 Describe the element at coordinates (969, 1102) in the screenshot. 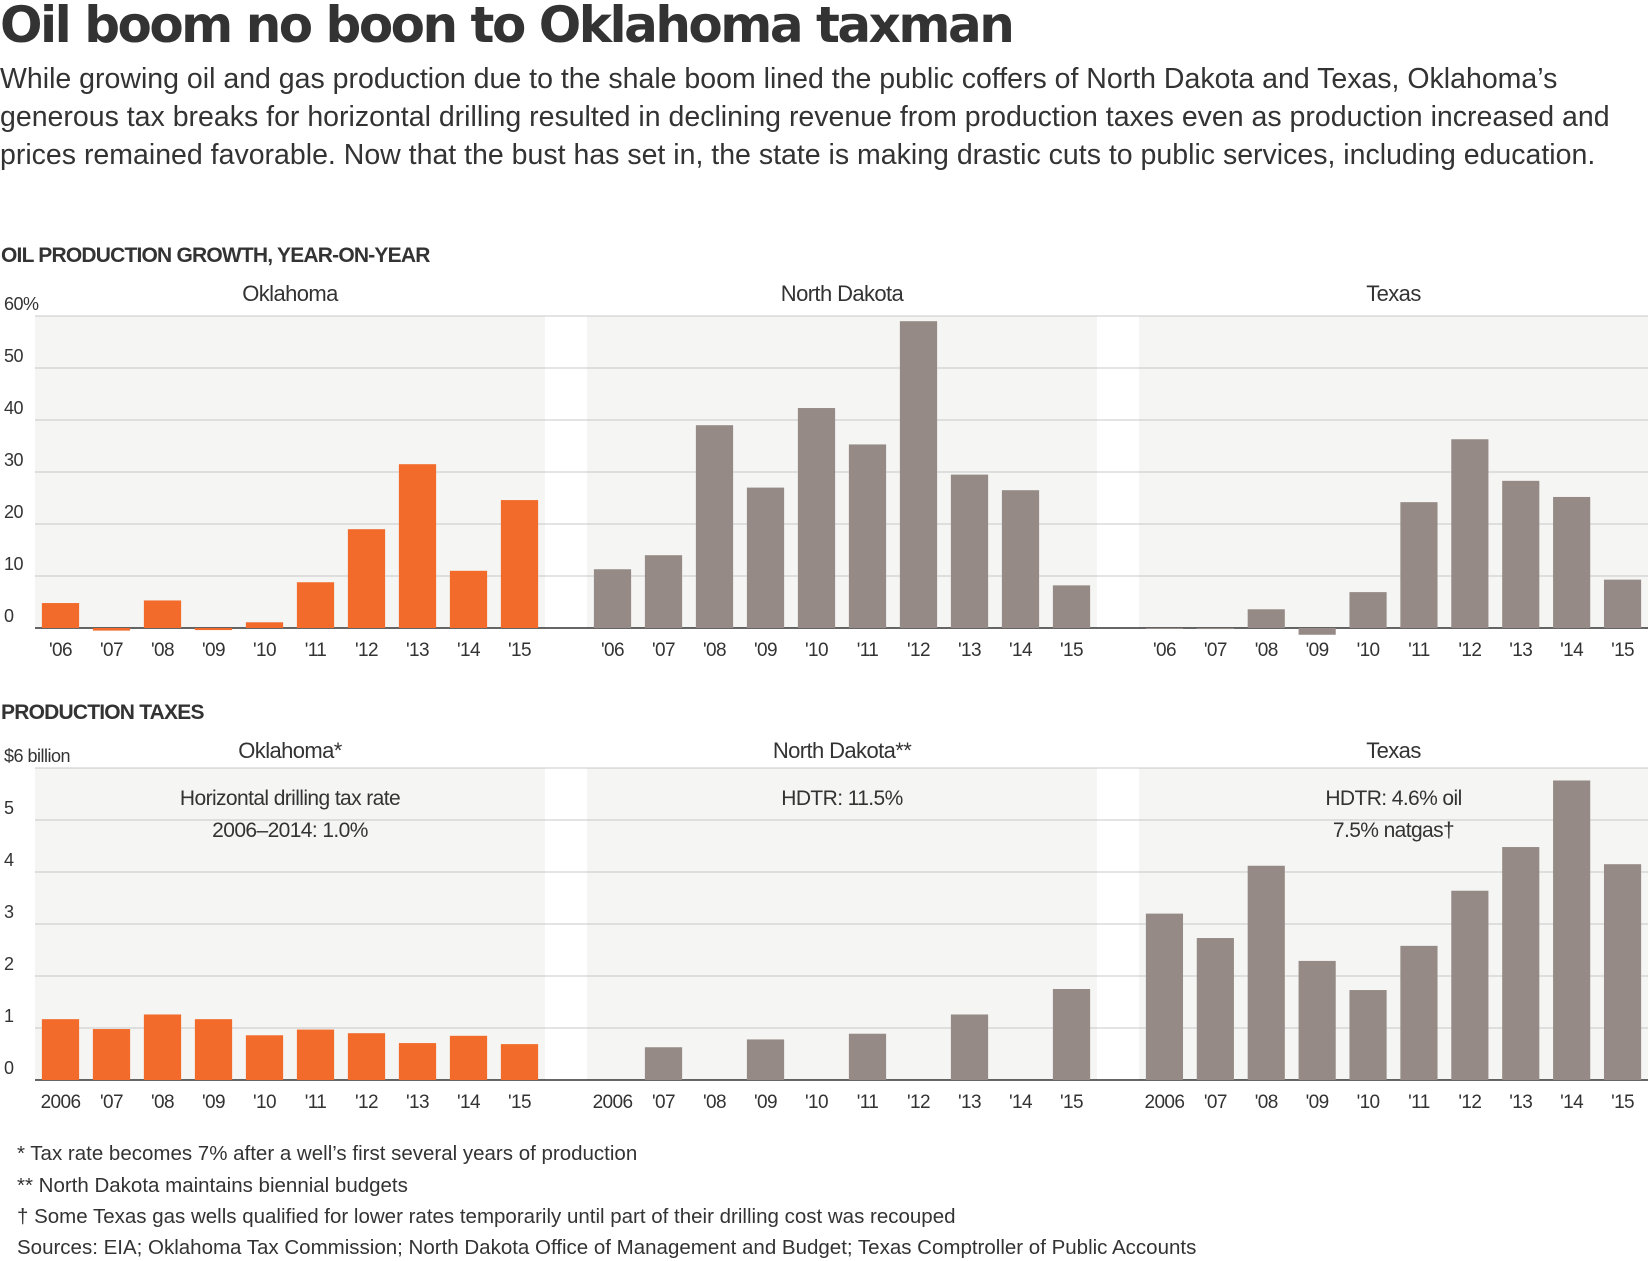

I see `x-tick-label-north-dakota-production-taxes: '13` at that location.